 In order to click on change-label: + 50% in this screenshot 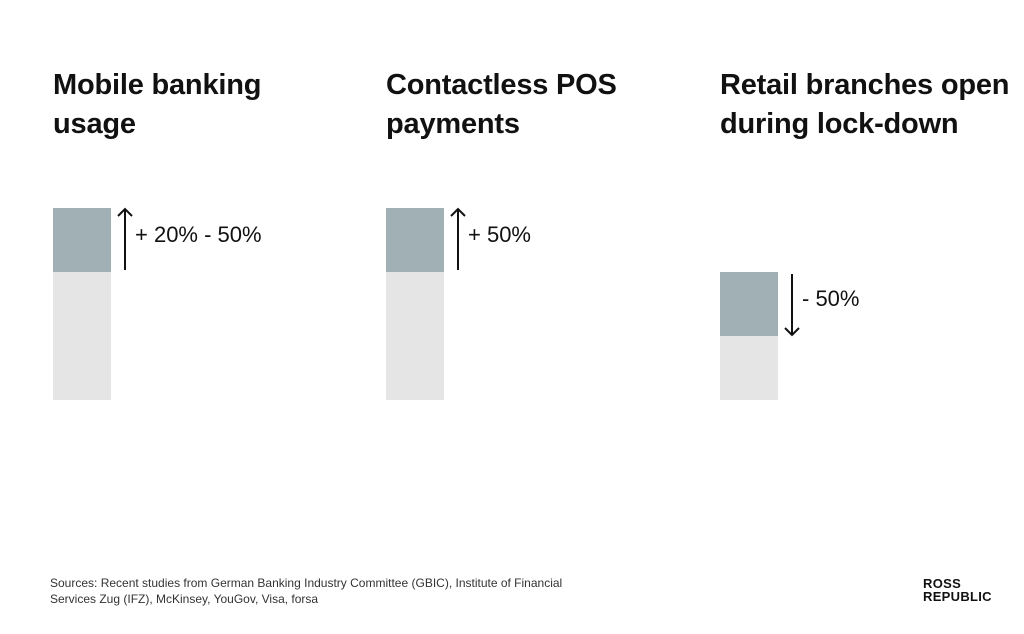, I will do `click(499, 234)`.